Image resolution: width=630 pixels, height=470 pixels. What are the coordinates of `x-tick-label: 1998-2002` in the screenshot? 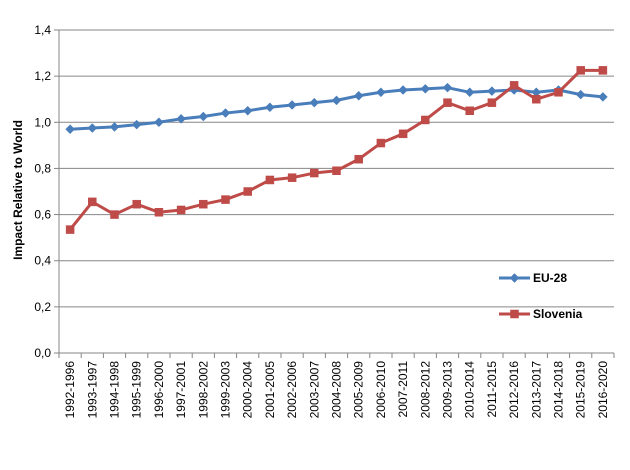 It's located at (203, 390).